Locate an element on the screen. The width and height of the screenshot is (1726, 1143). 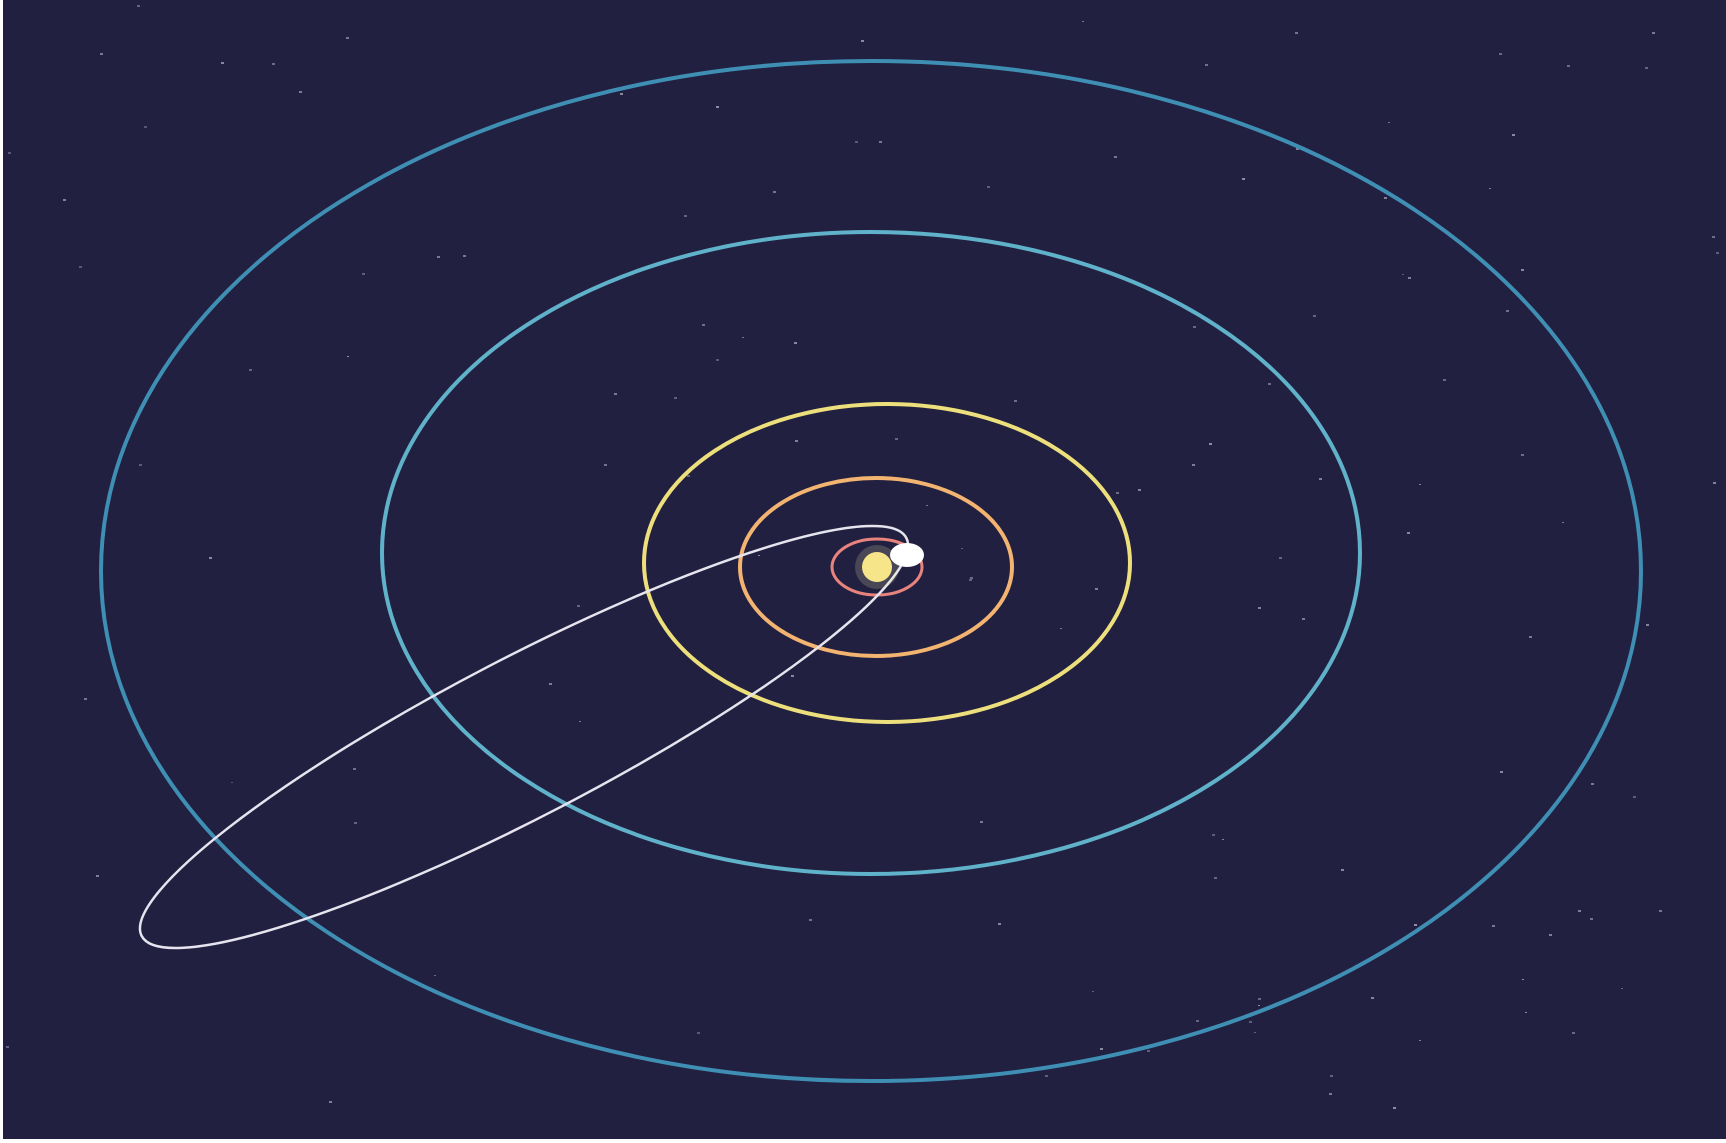
comet is located at coordinates (907, 555).